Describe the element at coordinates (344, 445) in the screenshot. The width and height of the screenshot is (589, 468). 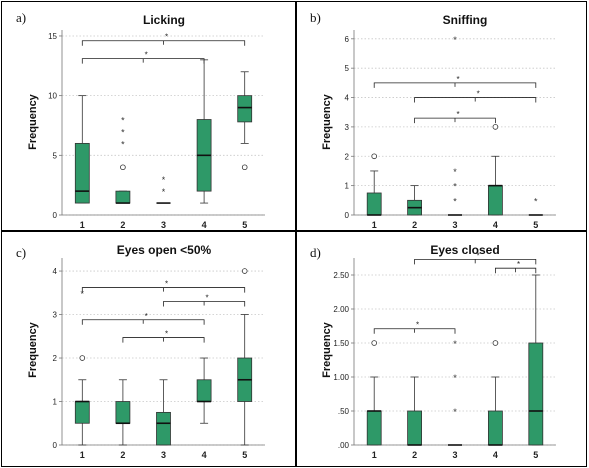
I see `y-tick-label: .00` at that location.